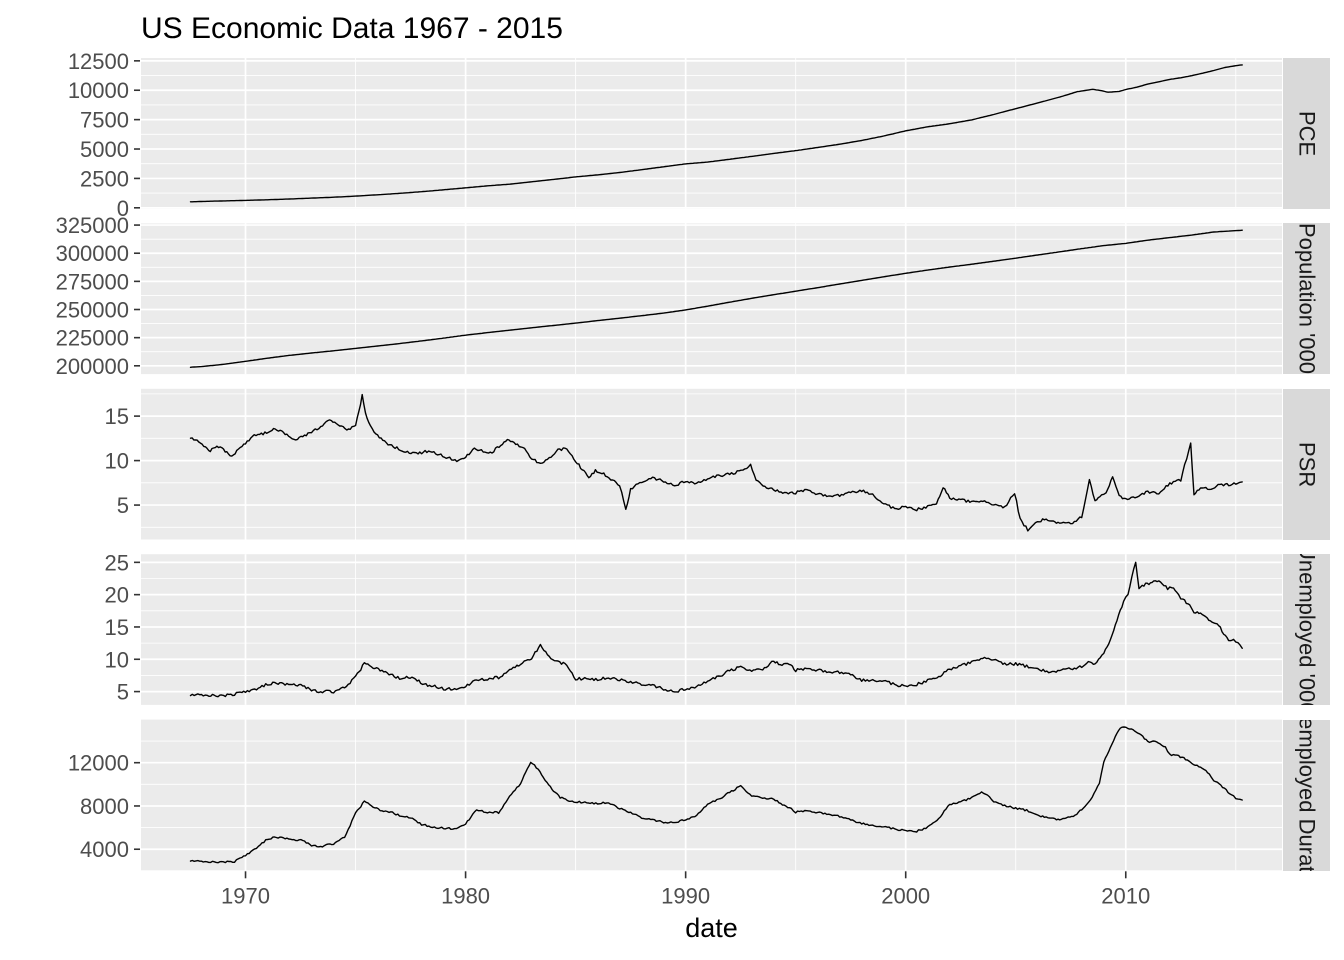  I want to click on x-tick-label: 1980, so click(465, 895).